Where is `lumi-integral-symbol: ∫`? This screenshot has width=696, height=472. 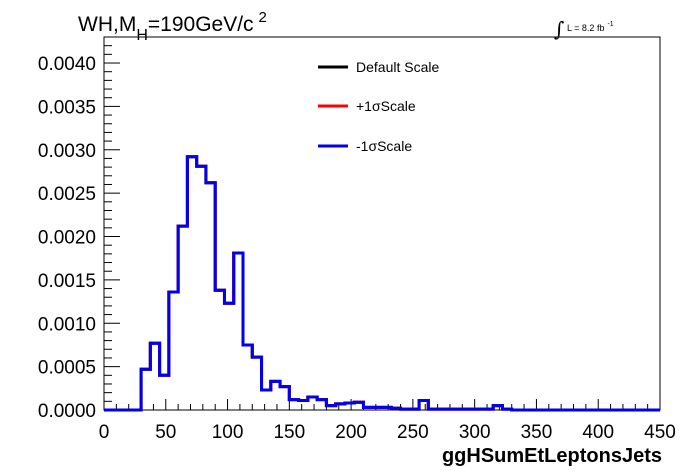 lumi-integral-symbol: ∫ is located at coordinates (559, 29).